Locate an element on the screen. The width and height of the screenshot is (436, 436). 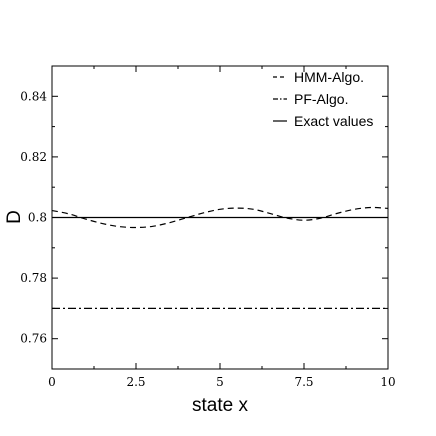
x-tick-label: 7.5 is located at coordinates (303, 382).